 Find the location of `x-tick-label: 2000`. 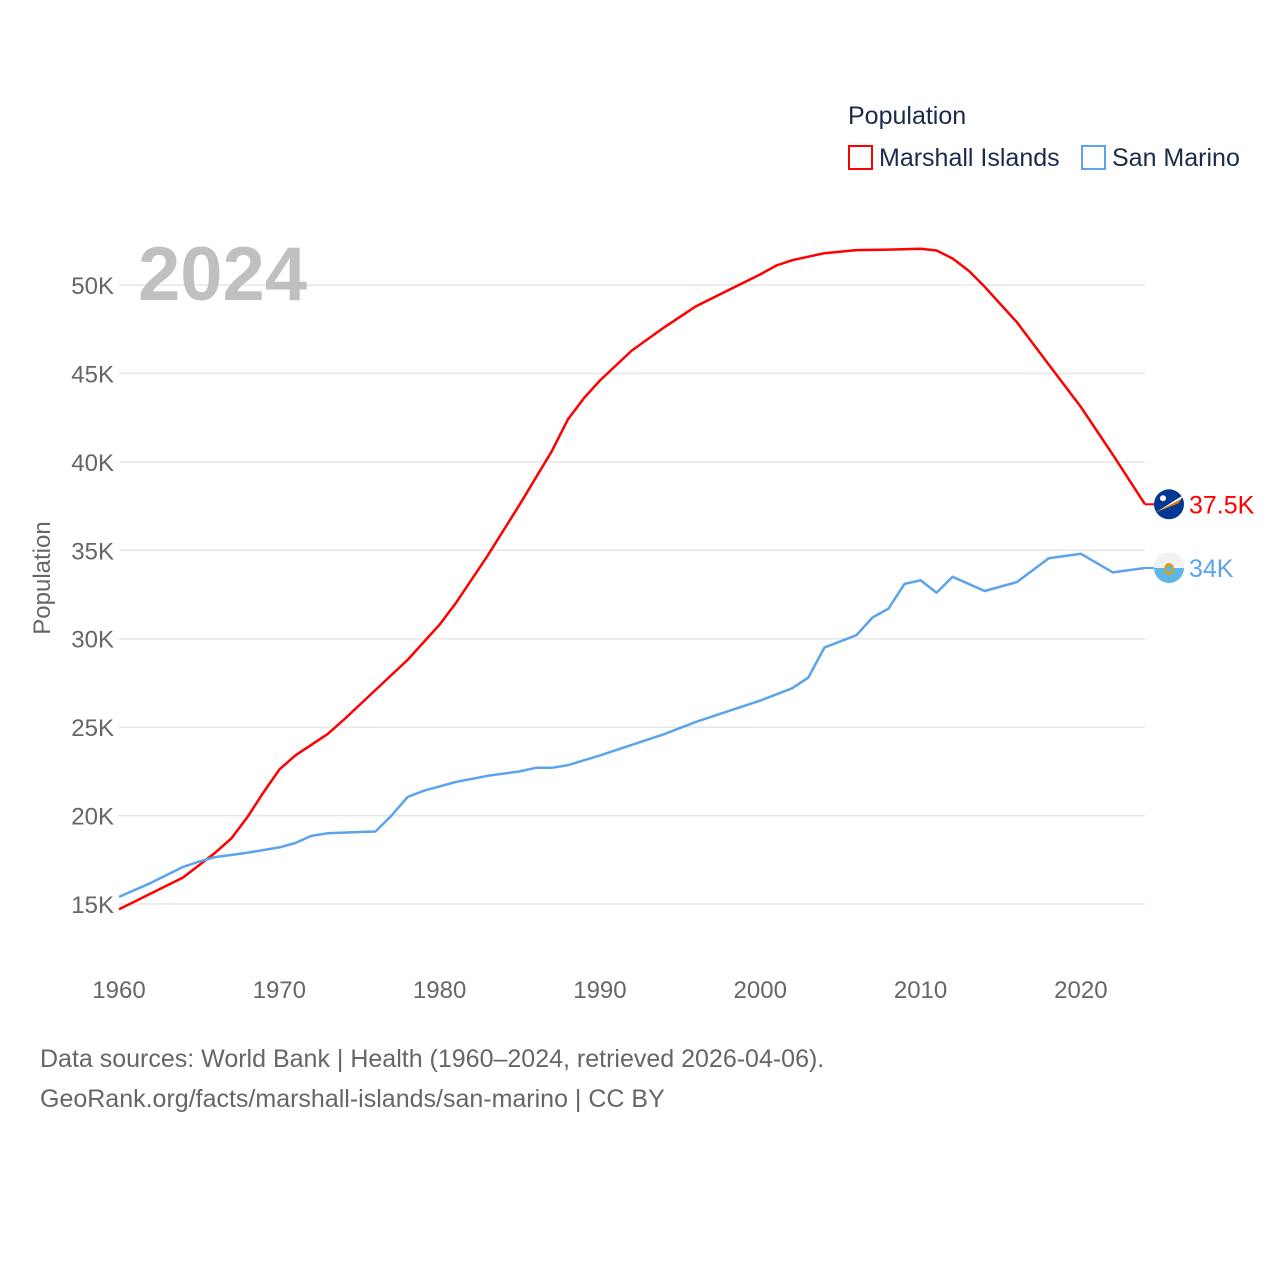

x-tick-label: 2000 is located at coordinates (760, 990).